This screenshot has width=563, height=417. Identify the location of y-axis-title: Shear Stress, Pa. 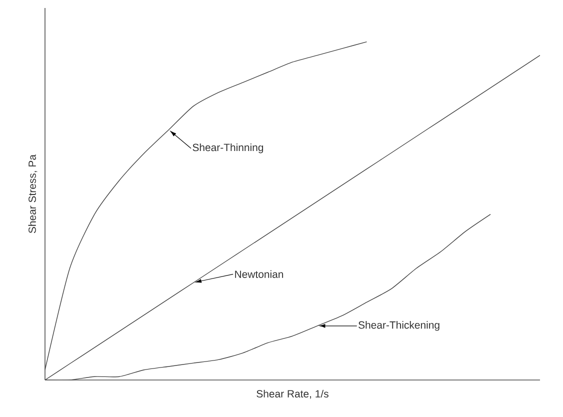
(33, 194).